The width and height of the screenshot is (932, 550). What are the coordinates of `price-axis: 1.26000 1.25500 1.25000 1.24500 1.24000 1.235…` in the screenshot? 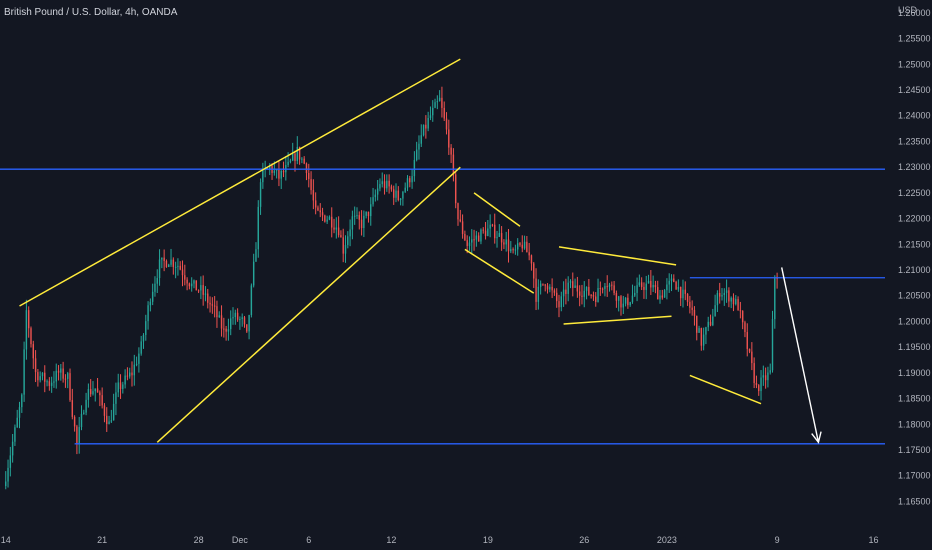 It's located at (914, 257).